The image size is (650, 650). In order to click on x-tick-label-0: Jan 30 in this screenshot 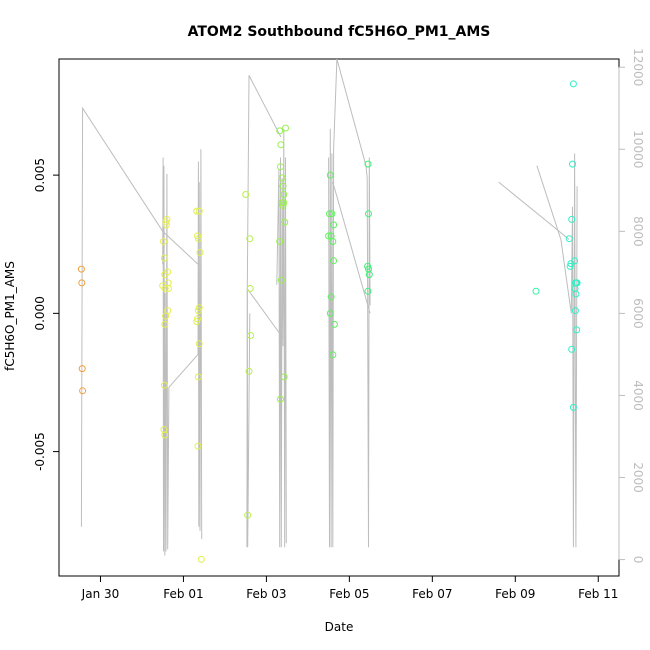, I will do `click(100, 594)`.